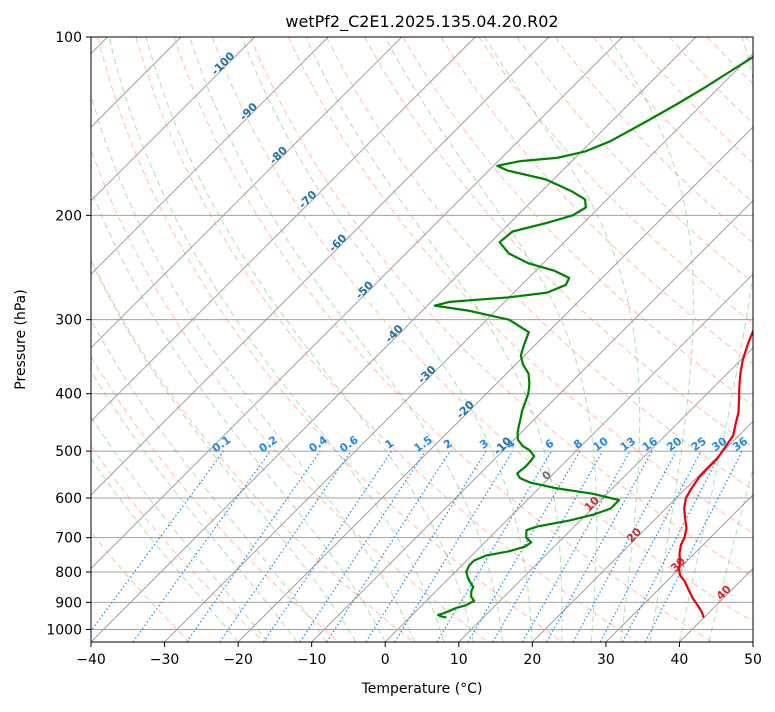 This screenshot has height=712, width=775. Describe the element at coordinates (68, 395) in the screenshot. I see `y-tick-label: 400` at that location.